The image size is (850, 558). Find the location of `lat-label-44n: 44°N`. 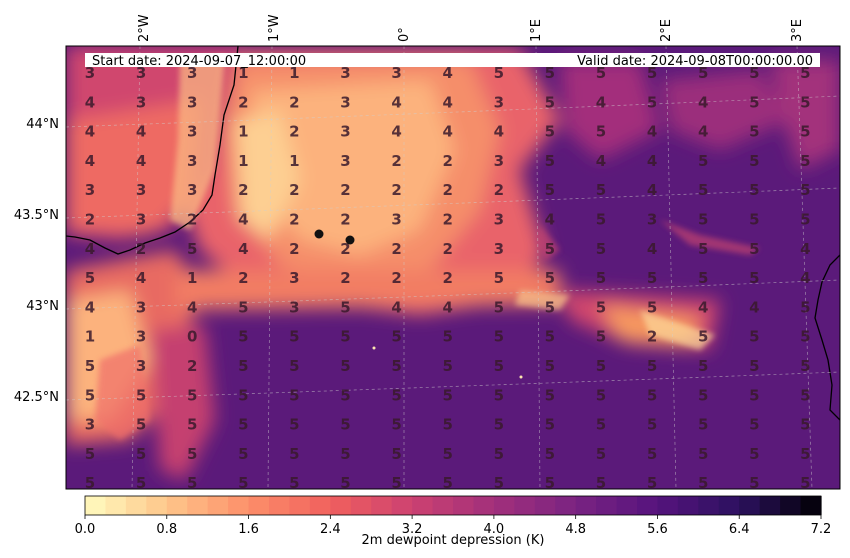

lat-label-44n: 44°N is located at coordinates (42, 124).